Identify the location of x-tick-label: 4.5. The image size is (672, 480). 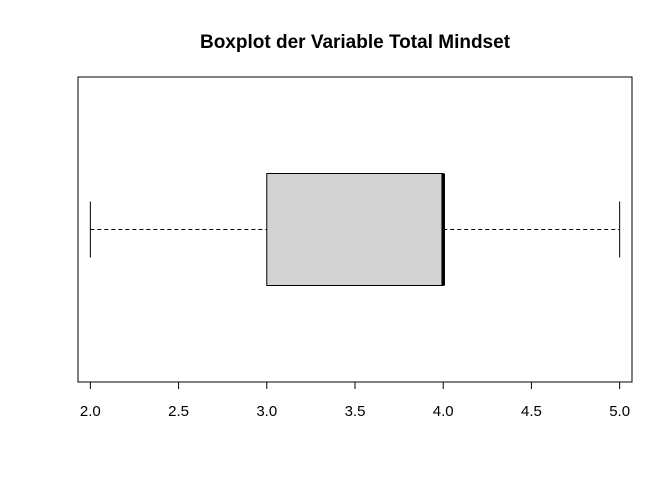
(531, 411).